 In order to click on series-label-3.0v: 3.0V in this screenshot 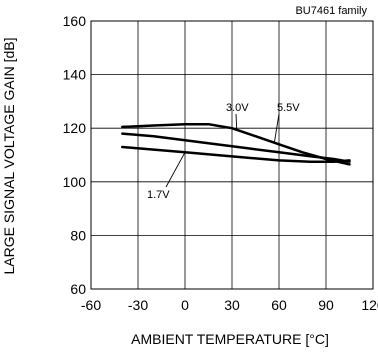, I will do `click(237, 108)`.